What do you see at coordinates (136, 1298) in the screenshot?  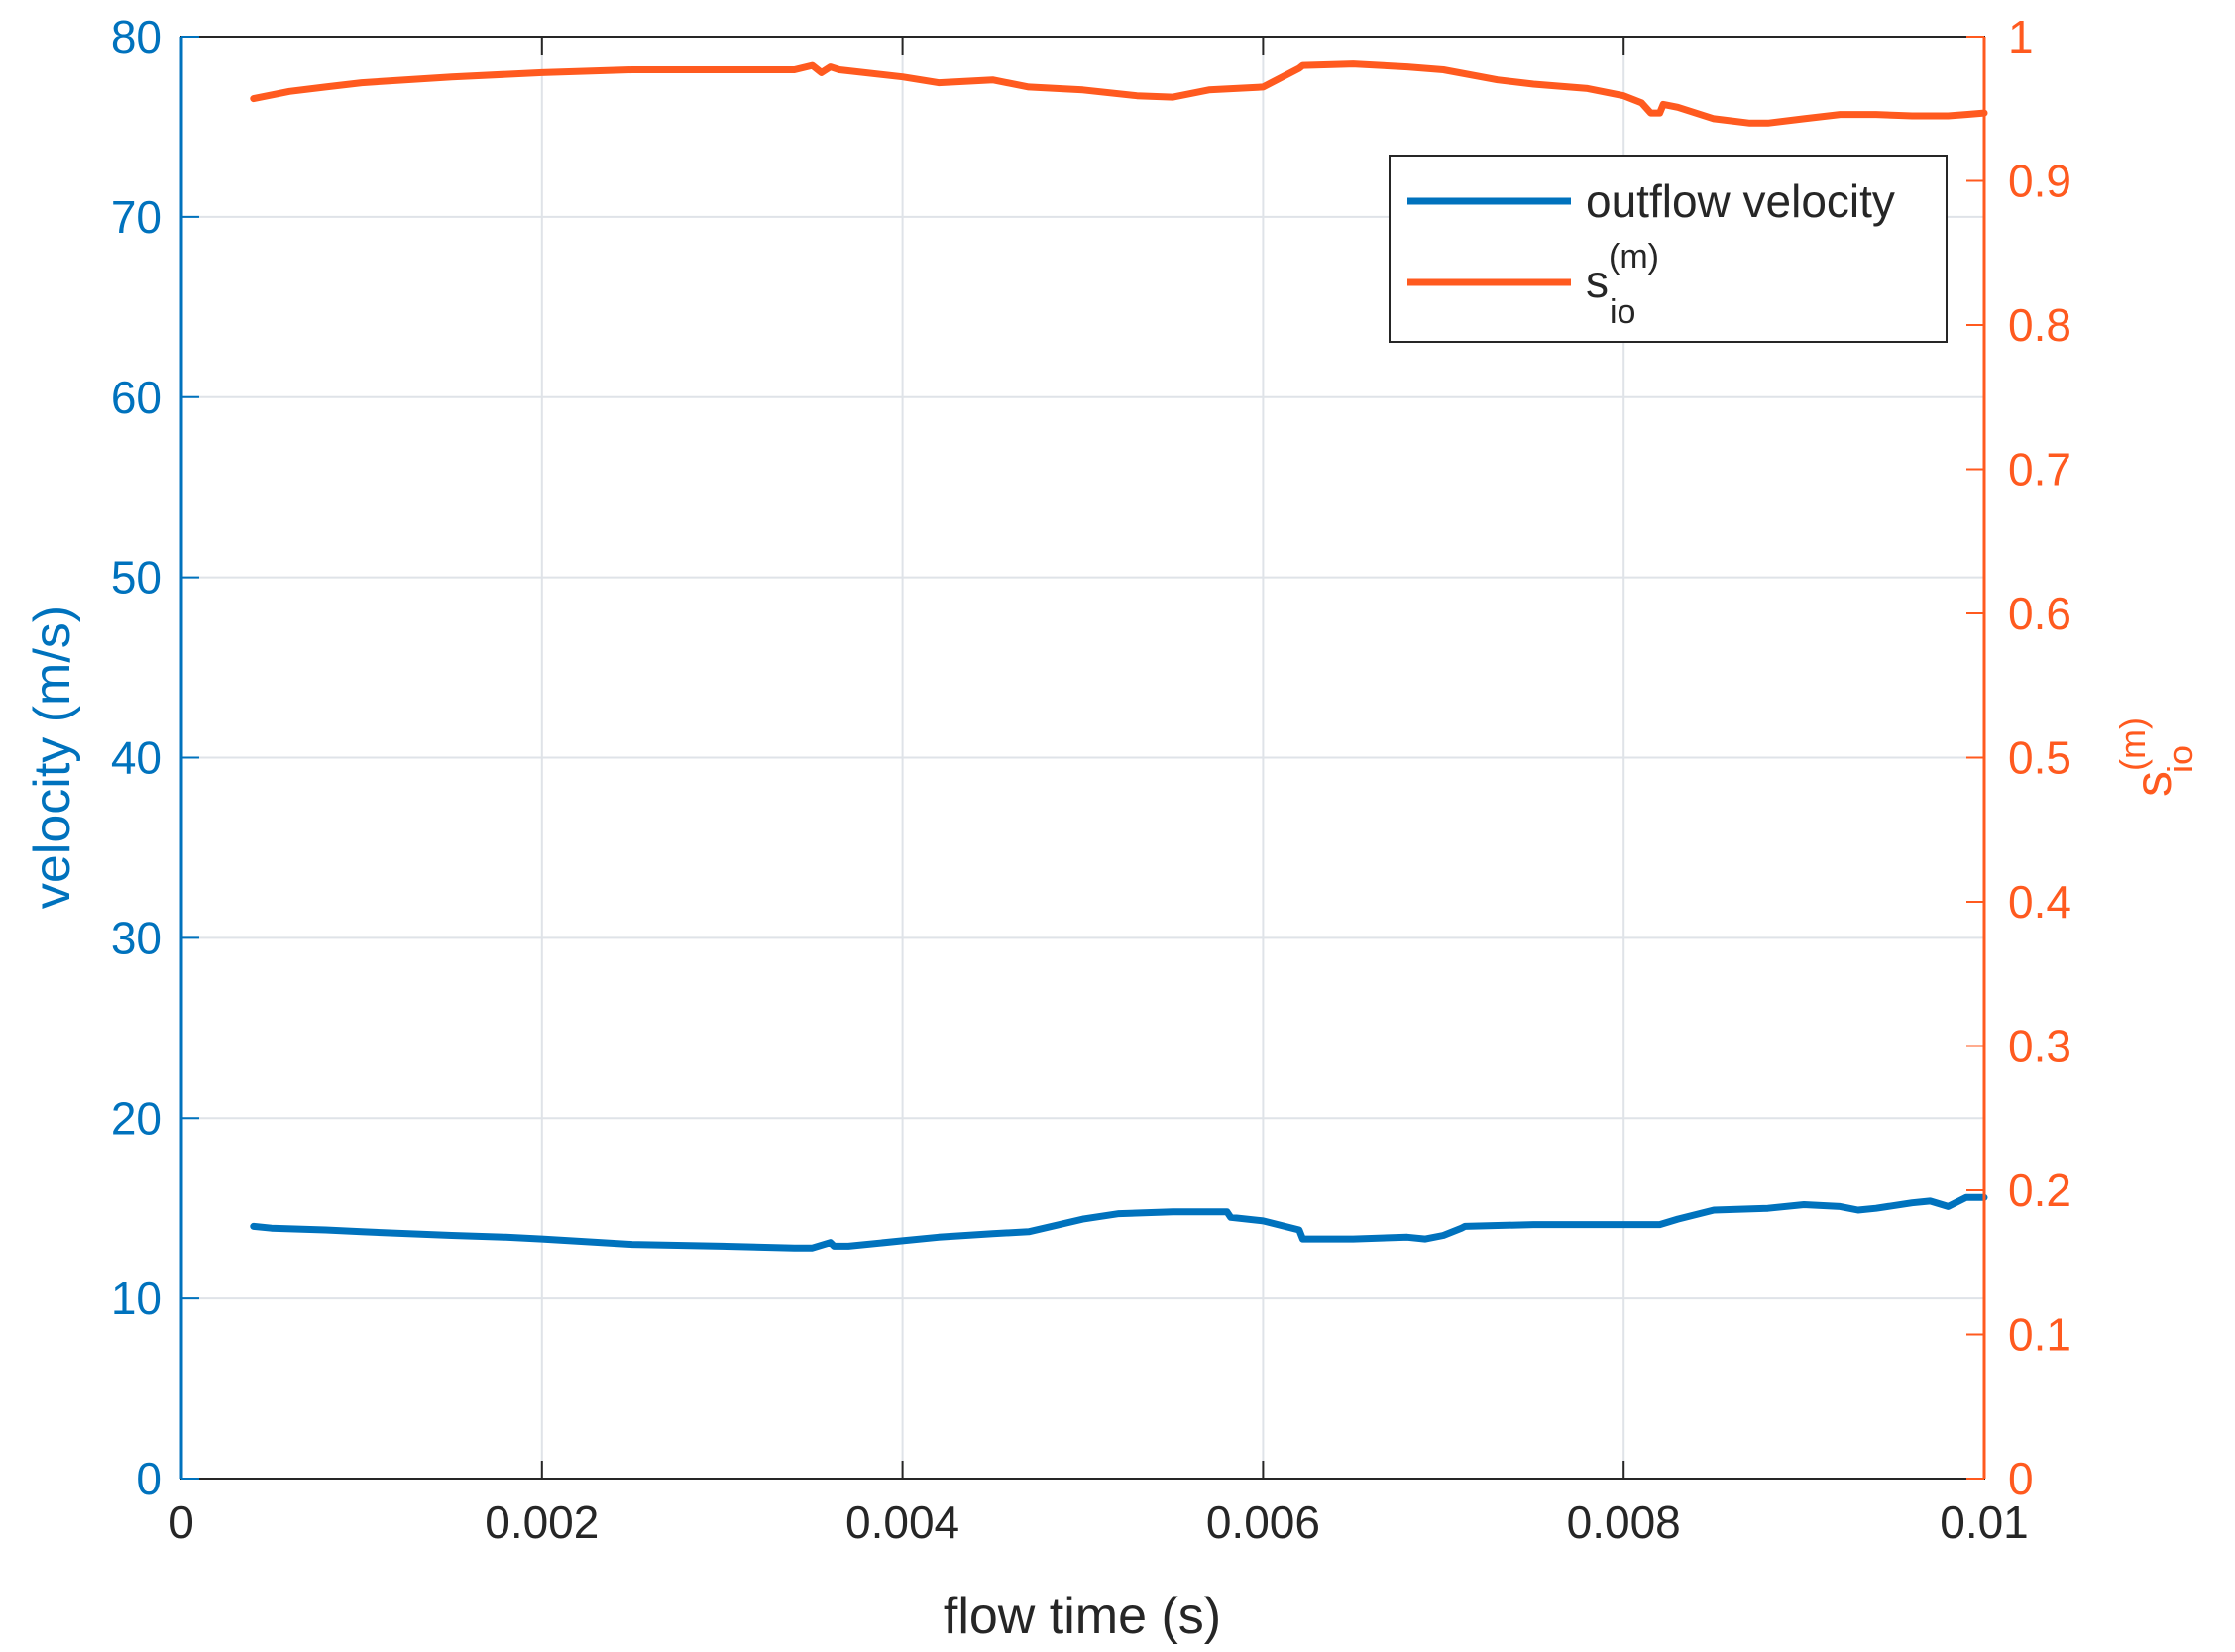 I see `y-left-tick-label: 10` at bounding box center [136, 1298].